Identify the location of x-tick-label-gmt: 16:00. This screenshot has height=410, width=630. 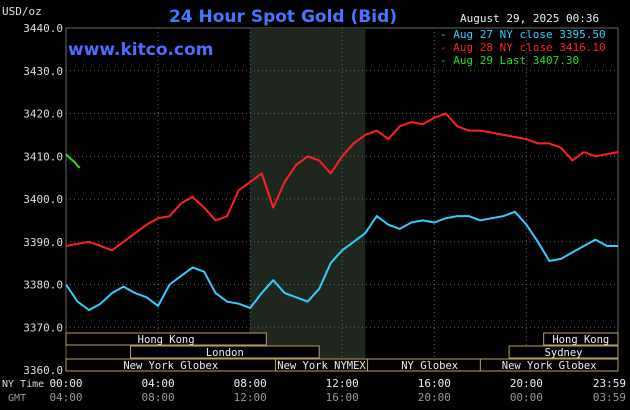
(342, 397).